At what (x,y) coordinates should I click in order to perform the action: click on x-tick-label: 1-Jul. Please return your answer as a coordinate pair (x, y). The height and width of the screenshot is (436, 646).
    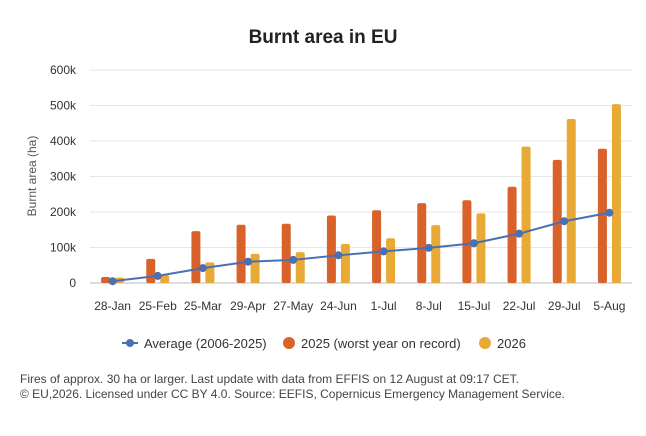
    Looking at the image, I should click on (384, 306).